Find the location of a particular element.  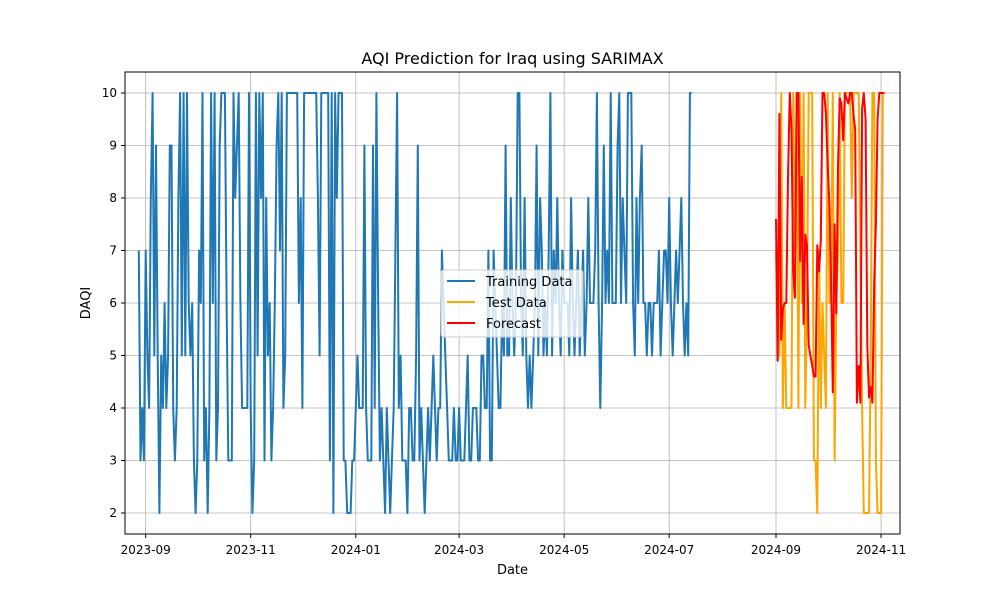

y-tick-label: 7 is located at coordinates (113, 251).